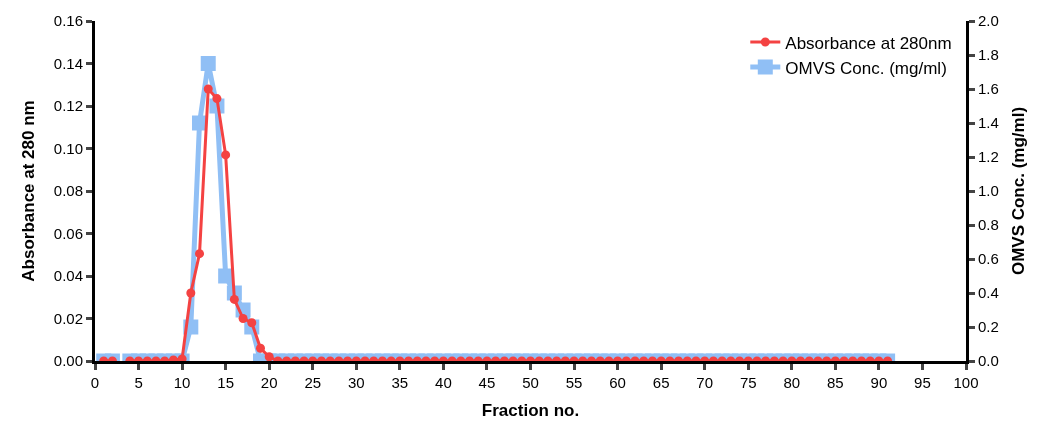  What do you see at coordinates (922, 382) in the screenshot?
I see `x-tick-label: 95` at bounding box center [922, 382].